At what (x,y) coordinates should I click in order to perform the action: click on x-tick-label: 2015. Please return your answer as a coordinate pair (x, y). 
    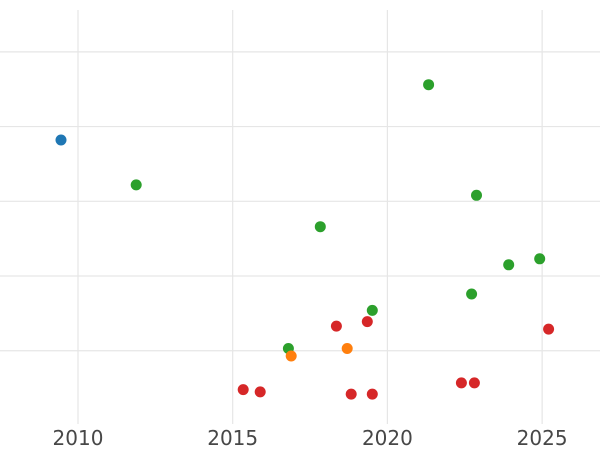
    Looking at the image, I should click on (232, 438).